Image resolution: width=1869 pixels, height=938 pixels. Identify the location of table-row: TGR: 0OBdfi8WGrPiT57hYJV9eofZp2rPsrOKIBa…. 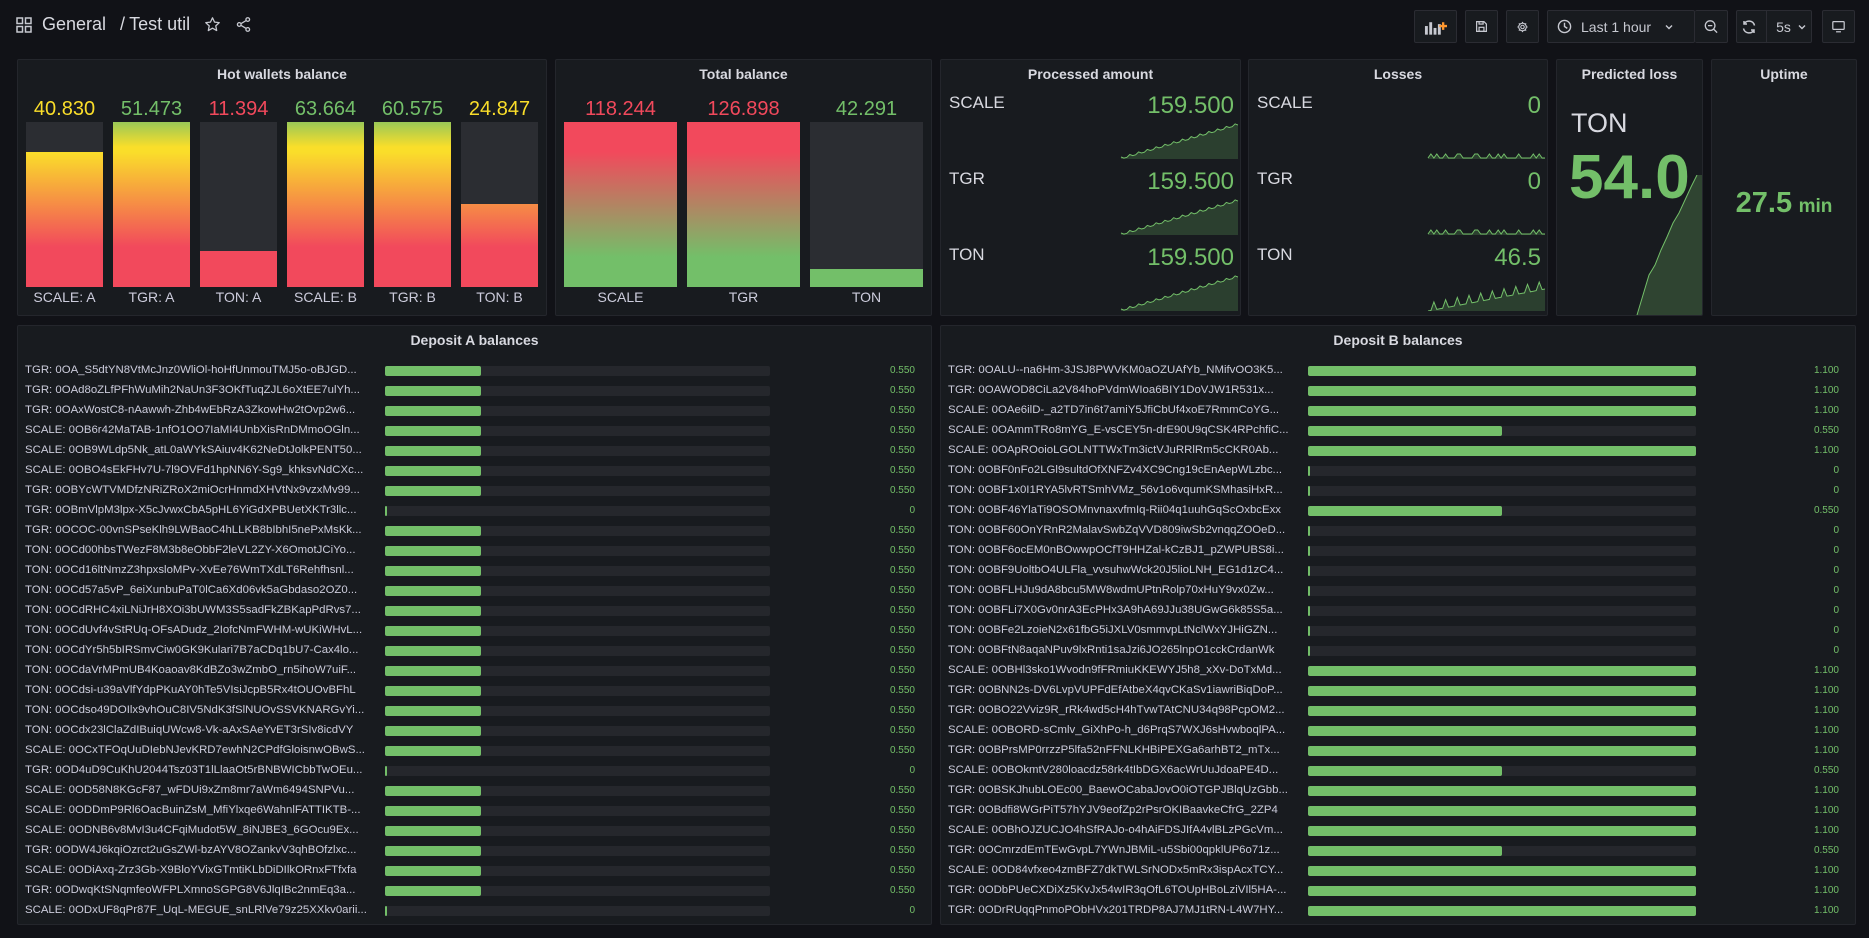
(1398, 811).